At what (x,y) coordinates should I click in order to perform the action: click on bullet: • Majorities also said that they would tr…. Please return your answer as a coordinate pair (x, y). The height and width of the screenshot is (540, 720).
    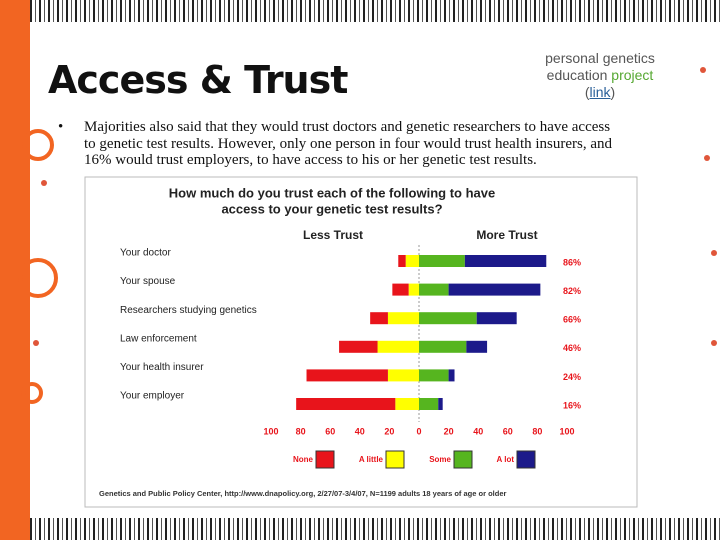
    Looking at the image, I should click on (335, 144).